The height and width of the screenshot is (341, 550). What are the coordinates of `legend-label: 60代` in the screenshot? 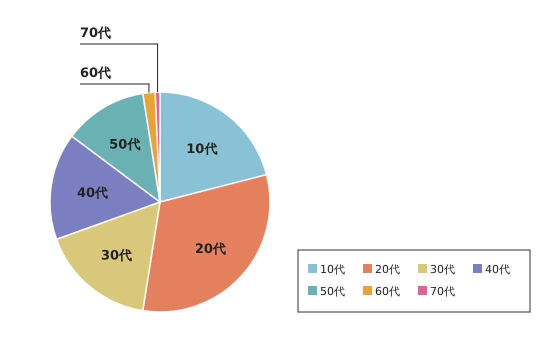 It's located at (387, 291).